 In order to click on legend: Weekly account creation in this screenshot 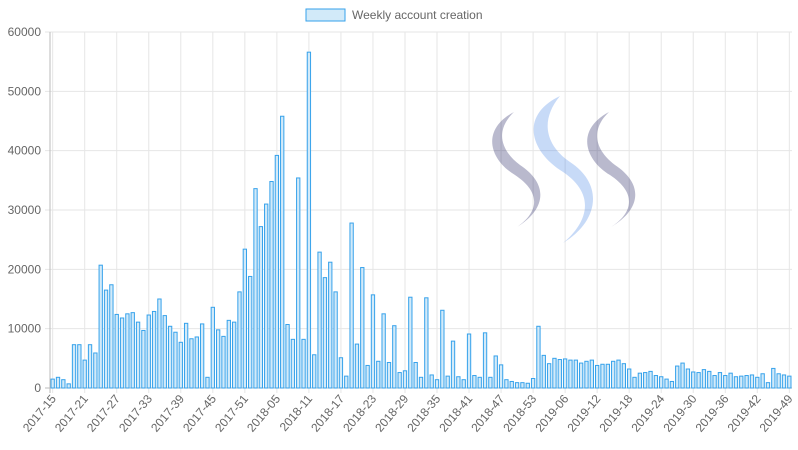, I will do `click(394, 15)`.